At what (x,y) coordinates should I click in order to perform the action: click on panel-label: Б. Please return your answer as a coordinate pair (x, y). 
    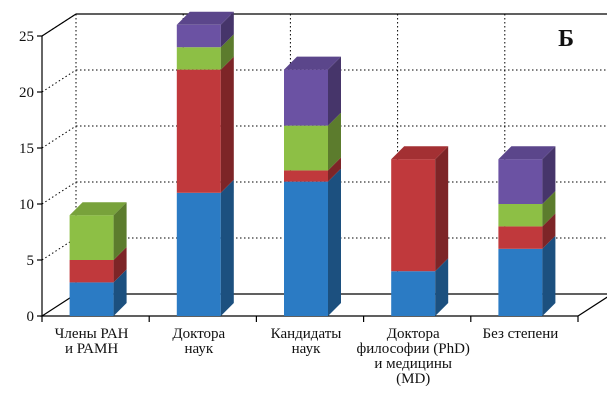
    Looking at the image, I should click on (566, 39).